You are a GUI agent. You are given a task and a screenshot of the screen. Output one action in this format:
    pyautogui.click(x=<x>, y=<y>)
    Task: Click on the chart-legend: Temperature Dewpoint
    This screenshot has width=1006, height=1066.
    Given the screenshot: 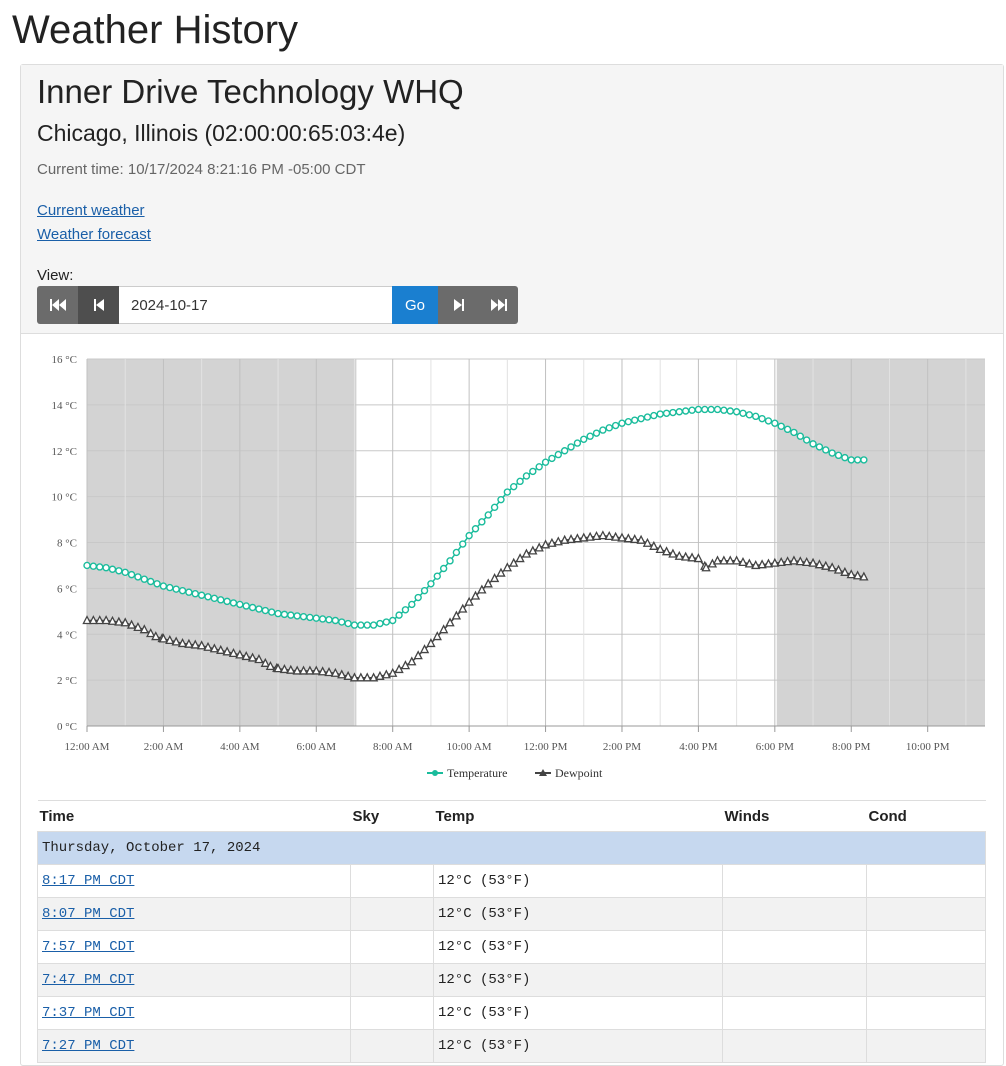 What is the action you would take?
    pyautogui.click(x=515, y=773)
    